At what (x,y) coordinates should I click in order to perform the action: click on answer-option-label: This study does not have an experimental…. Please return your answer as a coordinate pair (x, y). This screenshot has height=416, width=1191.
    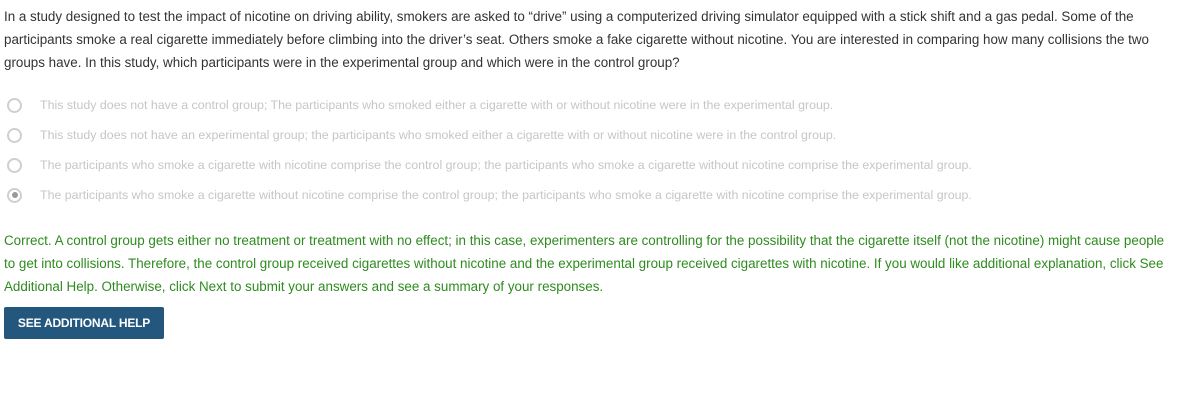
    Looking at the image, I should click on (438, 135).